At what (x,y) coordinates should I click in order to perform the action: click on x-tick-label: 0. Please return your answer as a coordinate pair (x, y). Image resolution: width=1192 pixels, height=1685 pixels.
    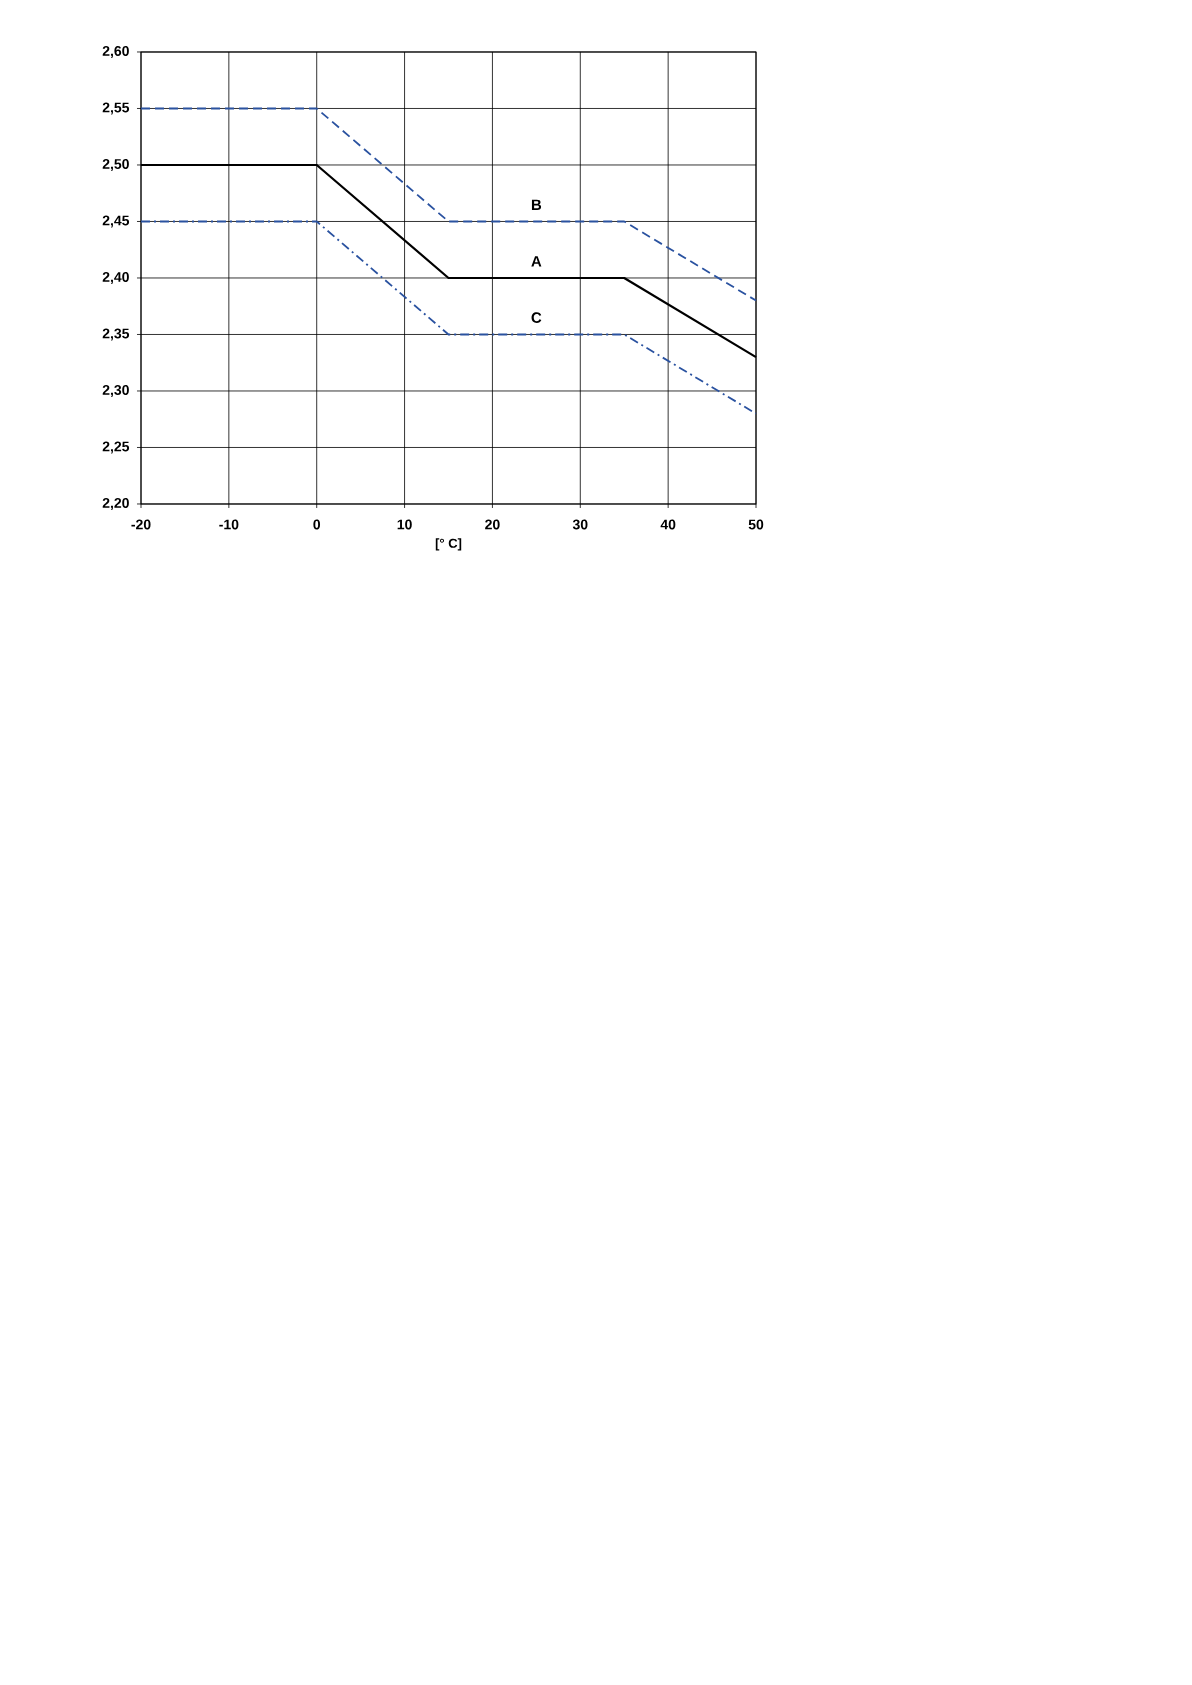
    Looking at the image, I should click on (317, 524).